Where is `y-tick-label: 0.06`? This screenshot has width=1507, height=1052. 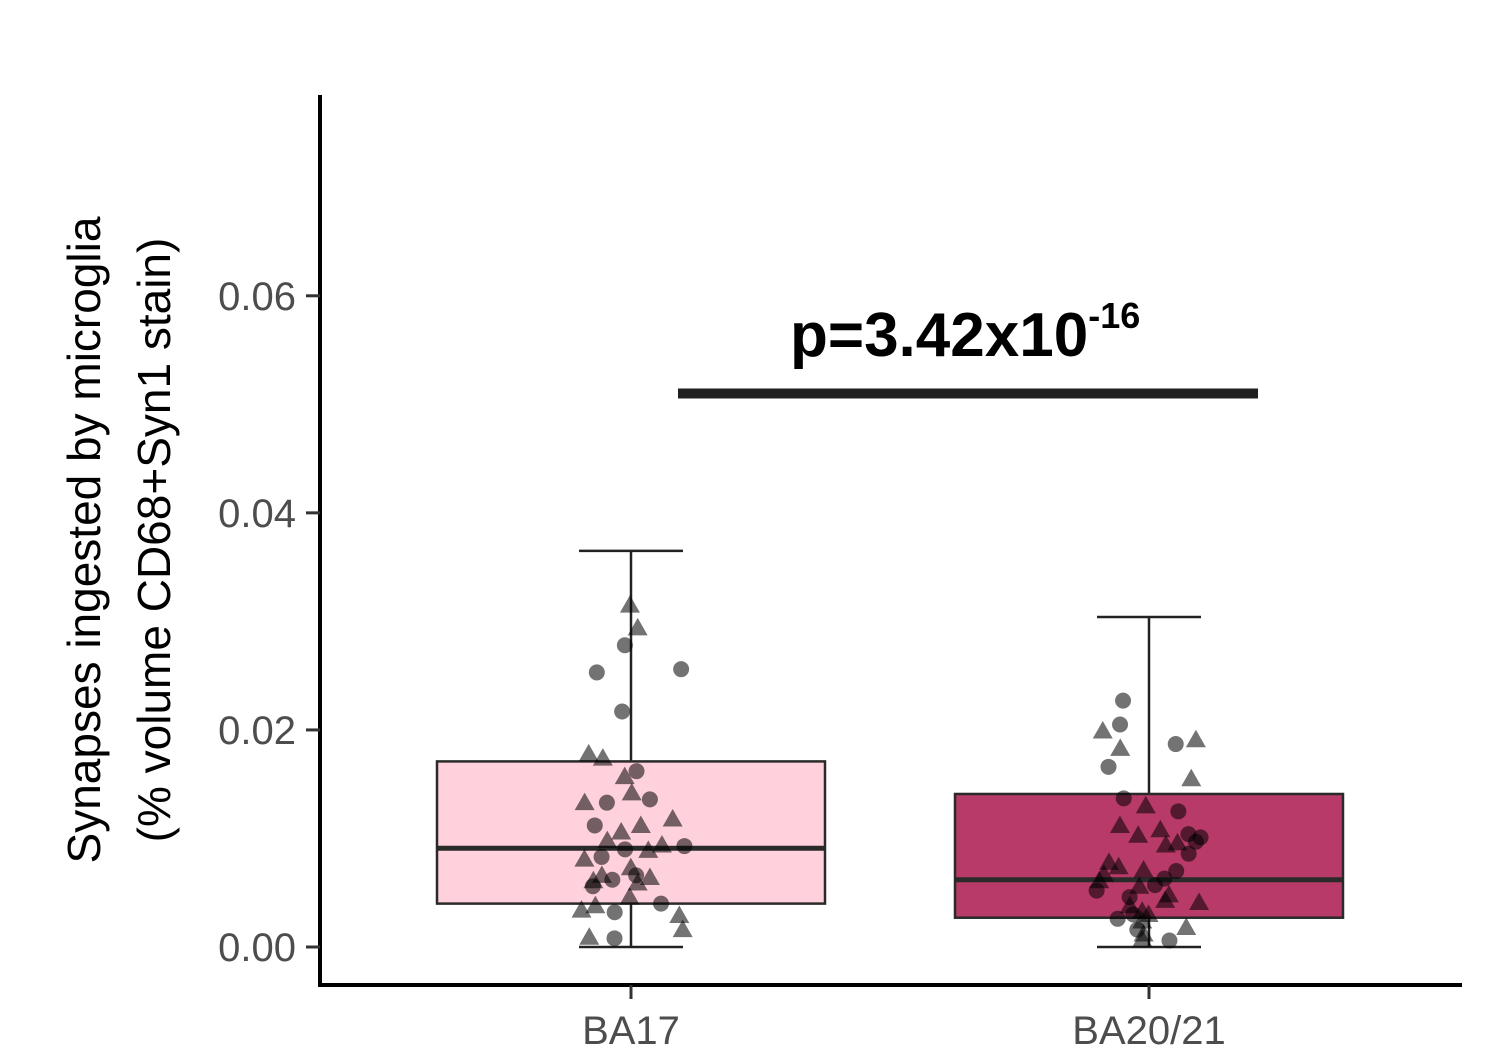
y-tick-label: 0.06 is located at coordinates (257, 297).